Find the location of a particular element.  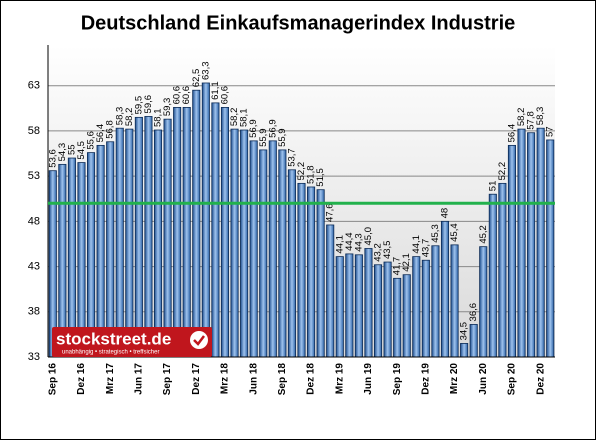

value-label: 57,8 is located at coordinates (531, 120).